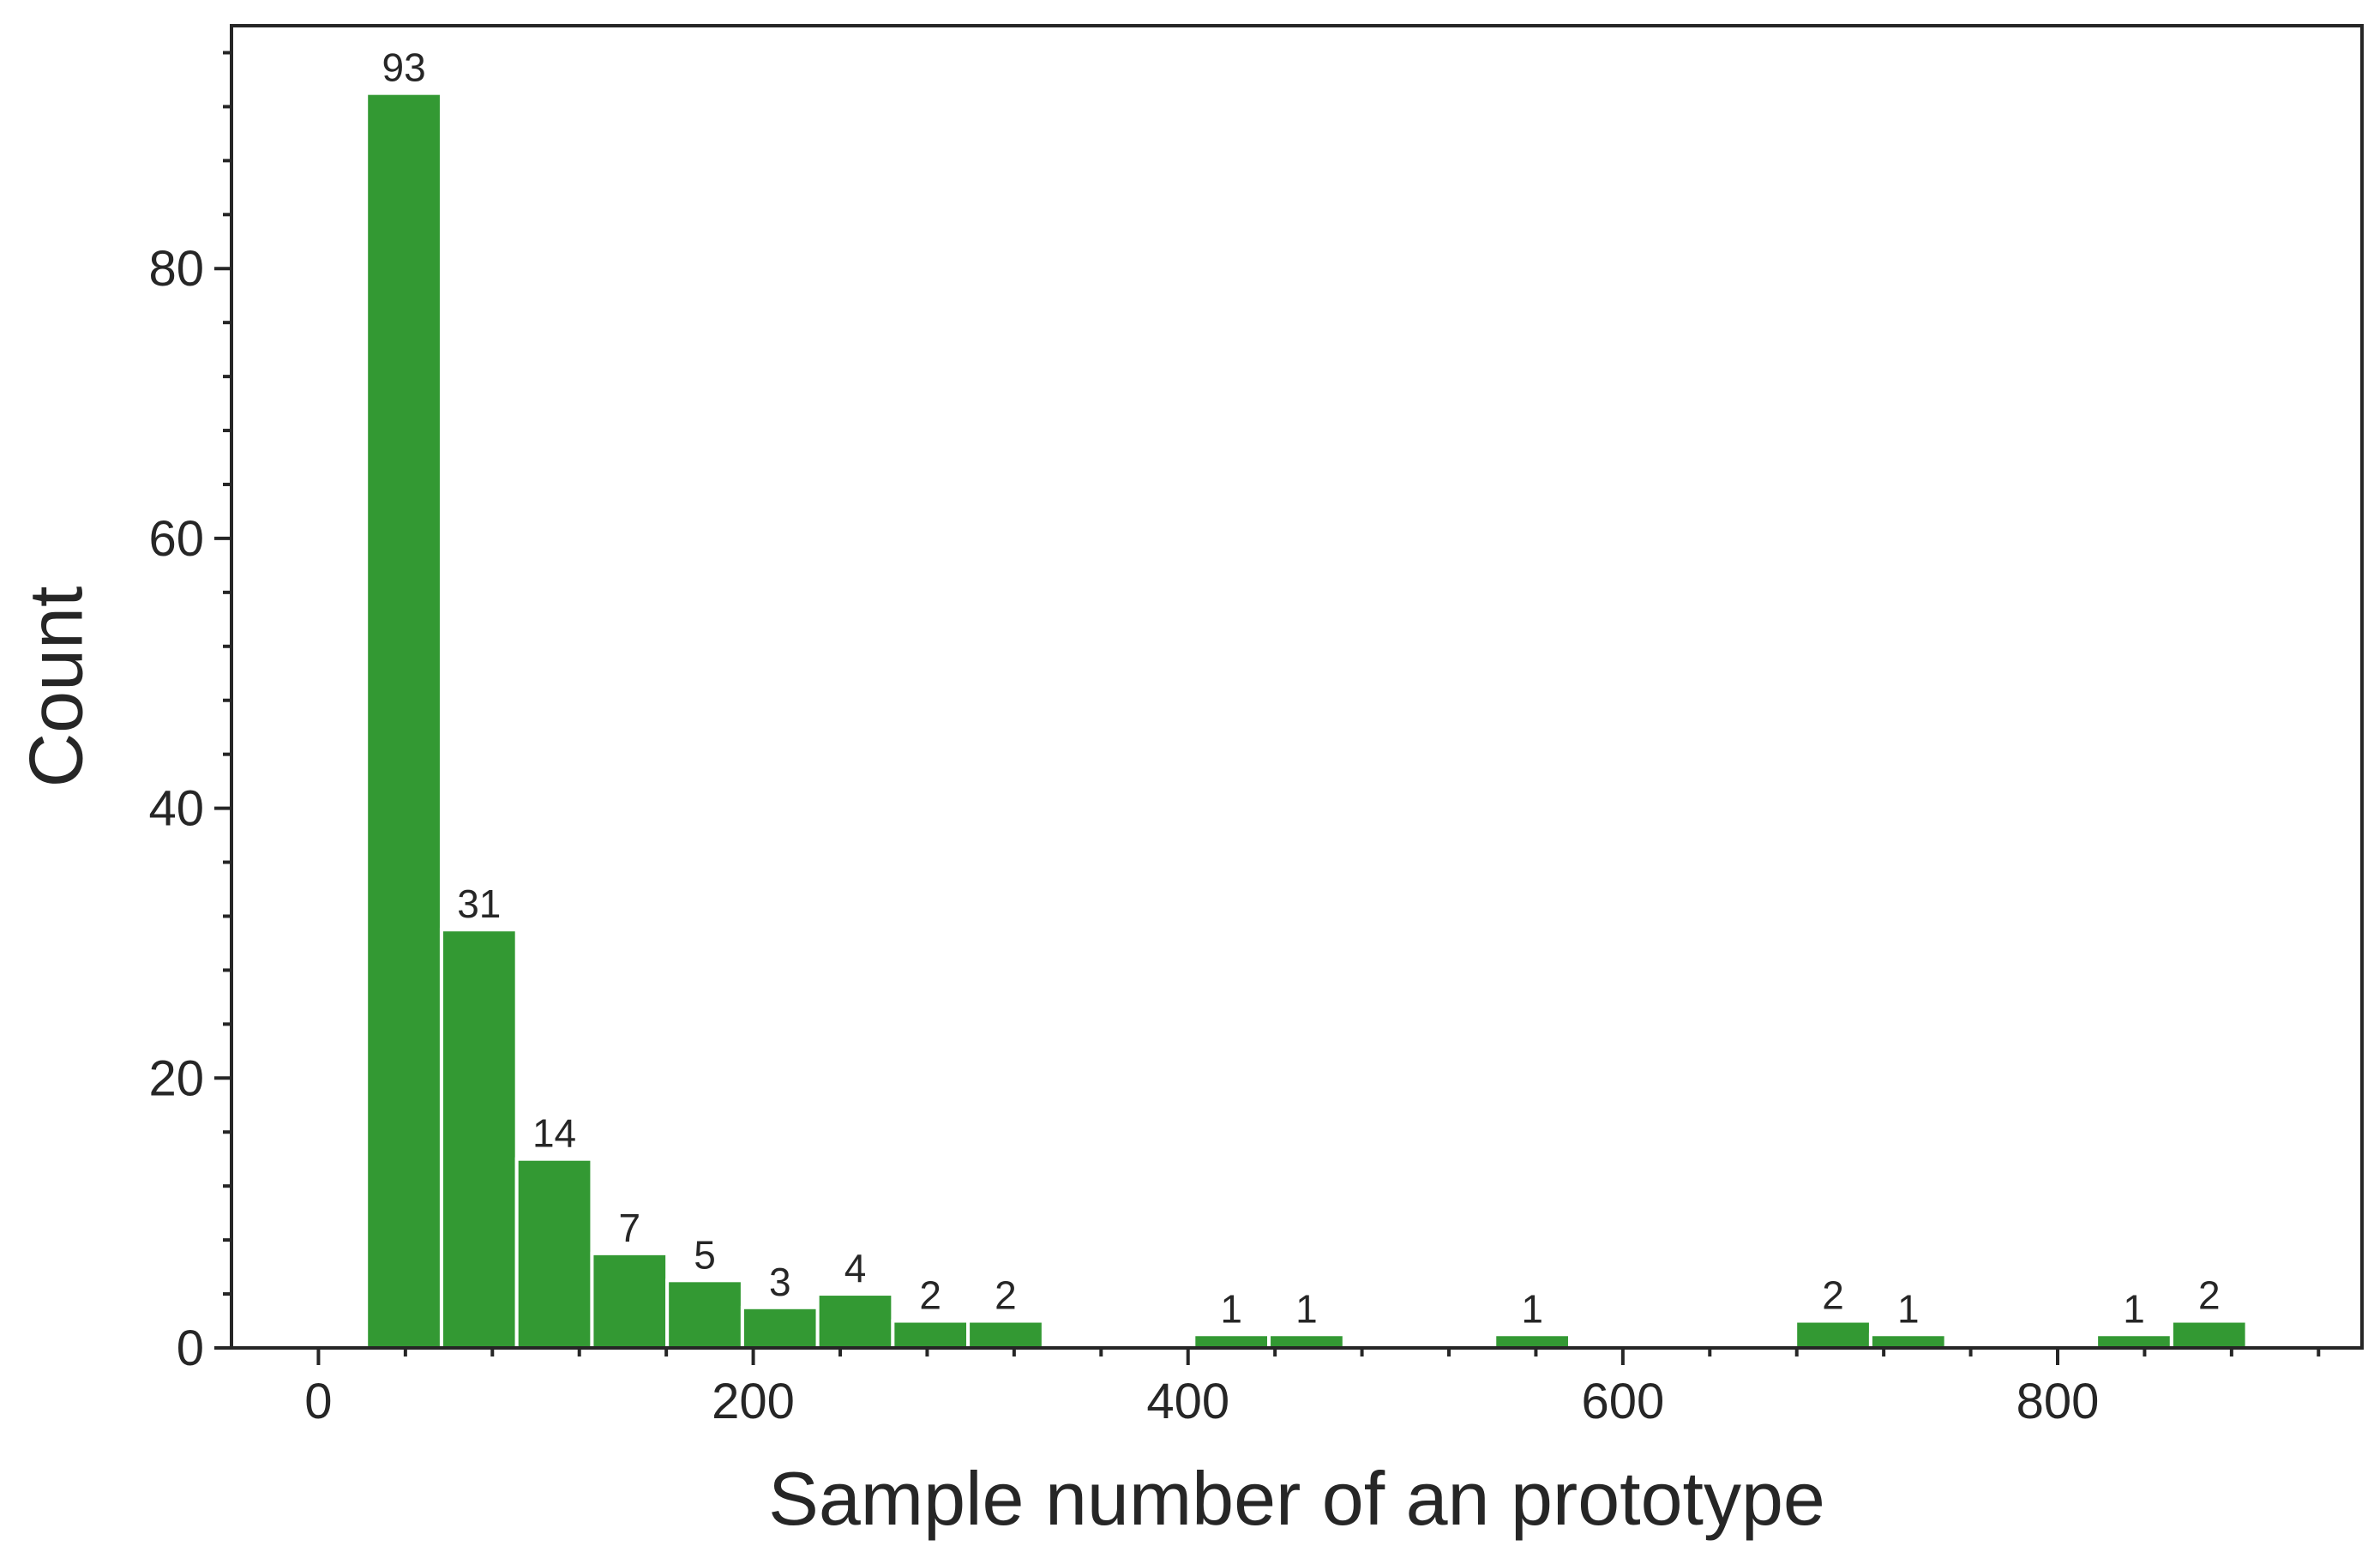 Image resolution: width=2380 pixels, height=1564 pixels. Describe the element at coordinates (1623, 1401) in the screenshot. I see `x-tick-label: 600` at that location.